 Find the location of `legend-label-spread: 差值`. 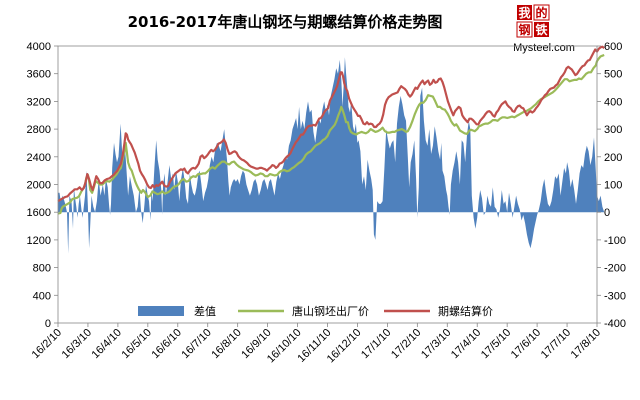

legend-label-spread: 差值 is located at coordinates (205, 311).